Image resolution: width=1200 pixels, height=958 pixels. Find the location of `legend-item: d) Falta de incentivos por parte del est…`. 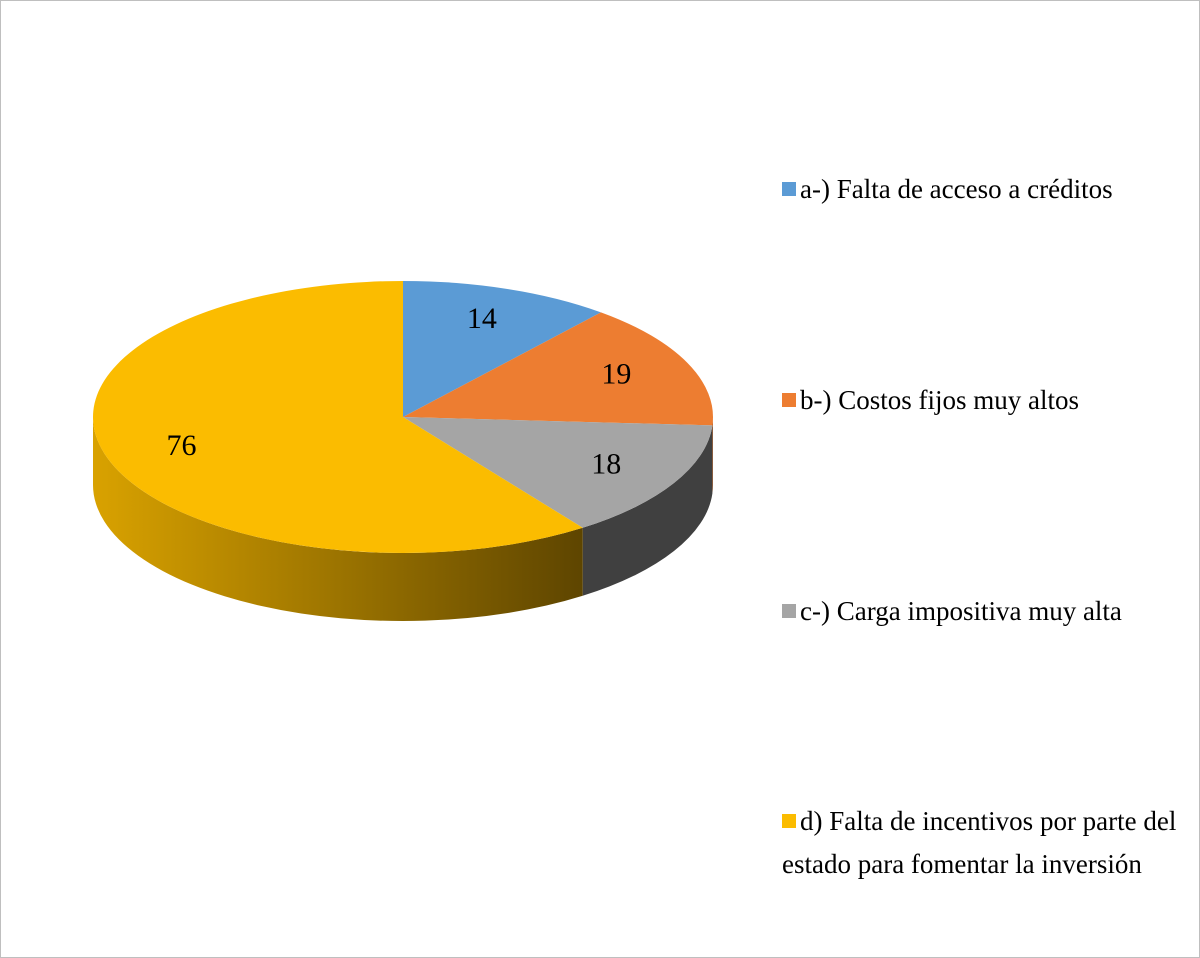

legend-item: d) Falta de incentivos por parte del est… is located at coordinates (982, 843).